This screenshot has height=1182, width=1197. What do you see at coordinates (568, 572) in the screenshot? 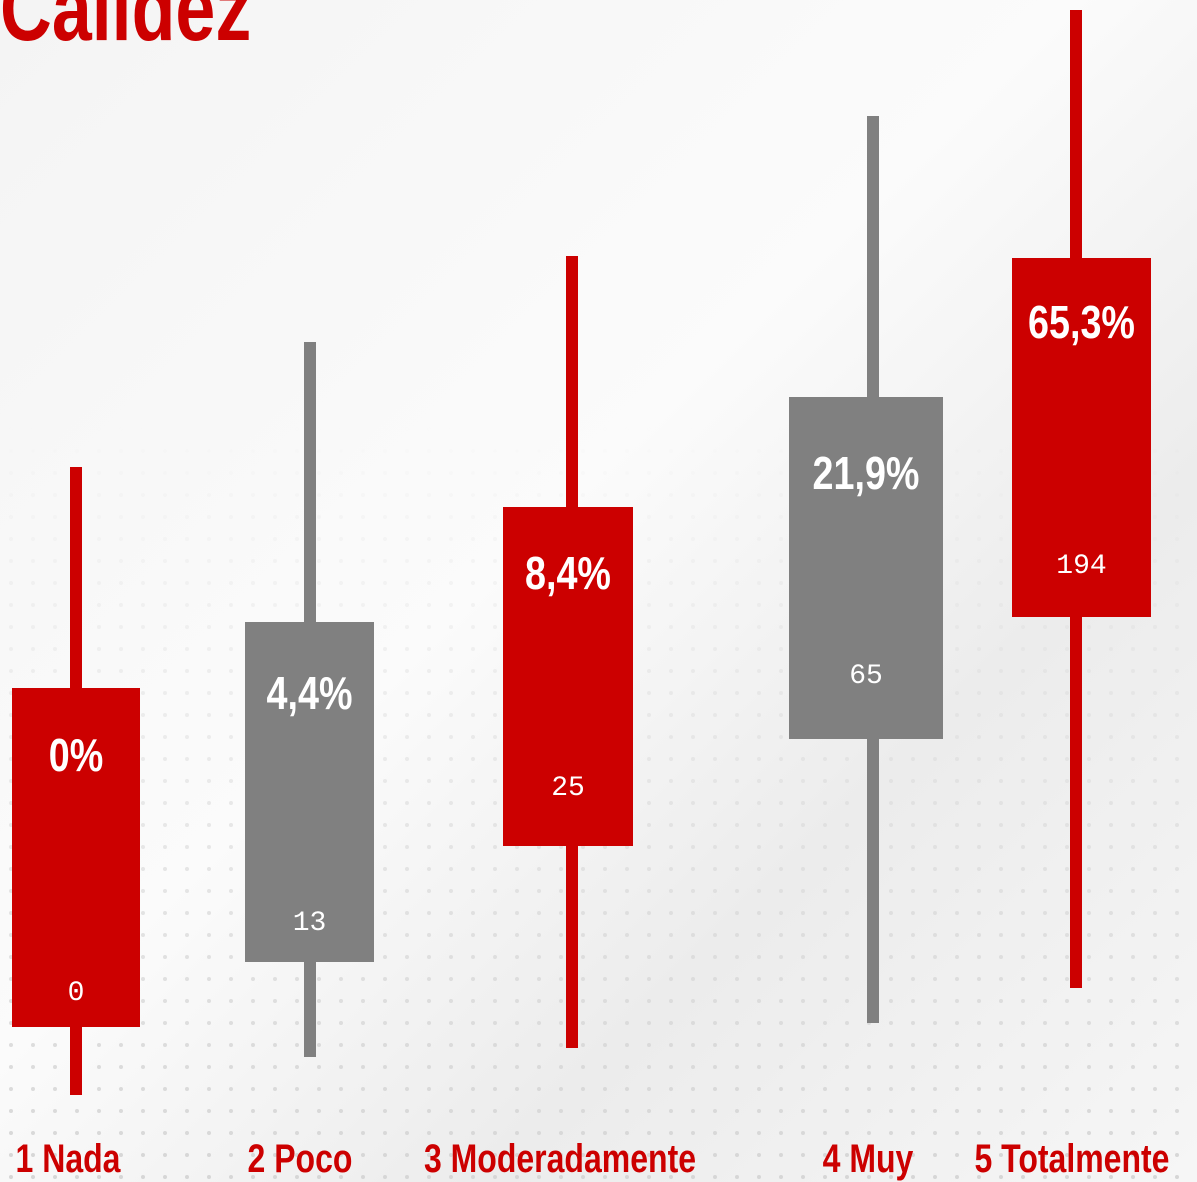
I see `percent: 8,4%` at bounding box center [568, 572].